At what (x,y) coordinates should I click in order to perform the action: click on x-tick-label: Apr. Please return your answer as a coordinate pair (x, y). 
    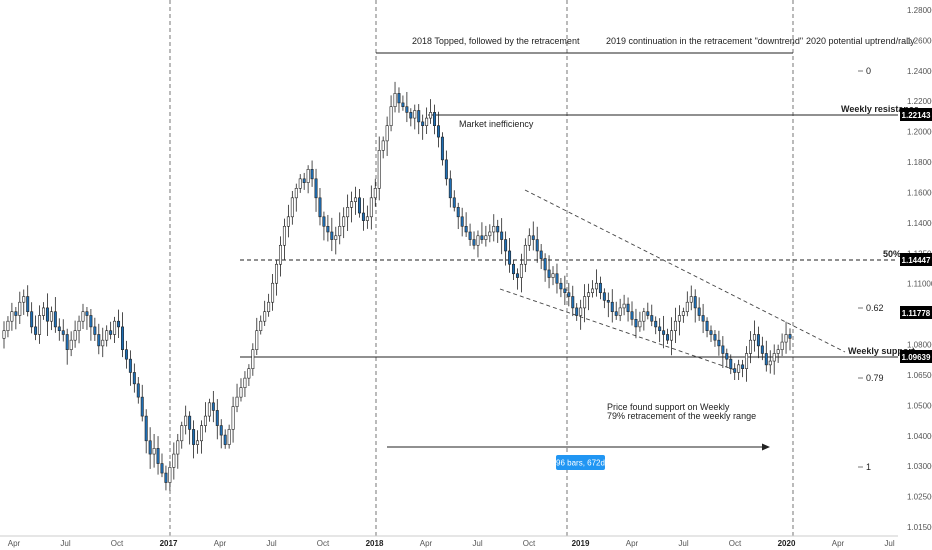
    Looking at the image, I should click on (14, 543).